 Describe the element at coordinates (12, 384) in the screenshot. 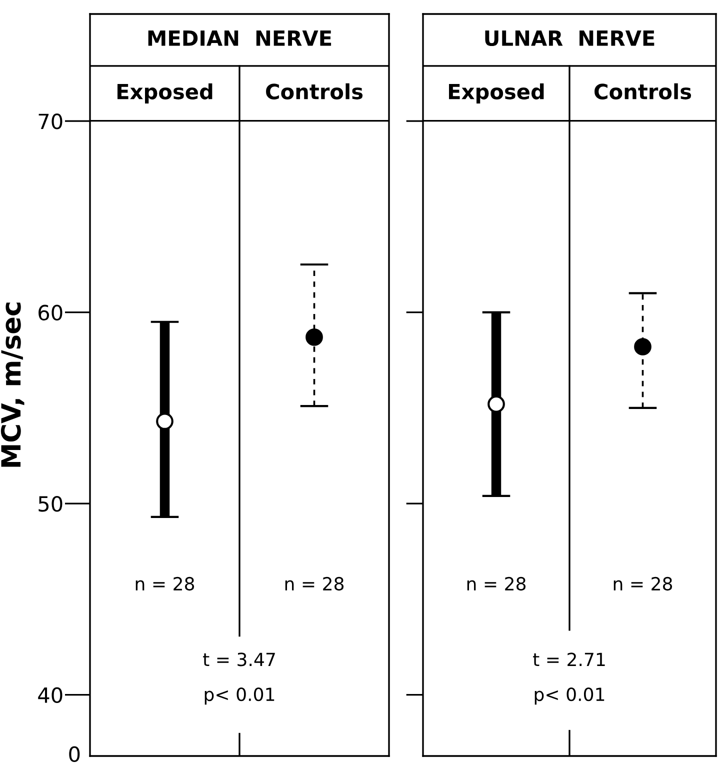

I see `y-axis-title: MCV, m/sec` at that location.